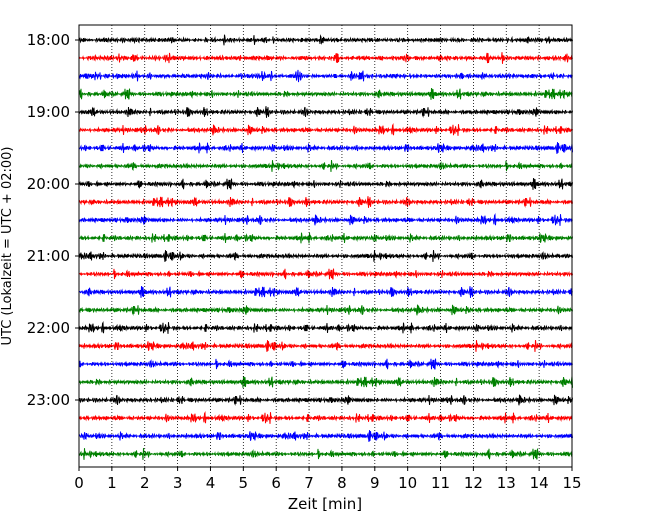 This screenshot has height=520, width=650. Describe the element at coordinates (325, 238) in the screenshot. I see `trace-2045` at that location.